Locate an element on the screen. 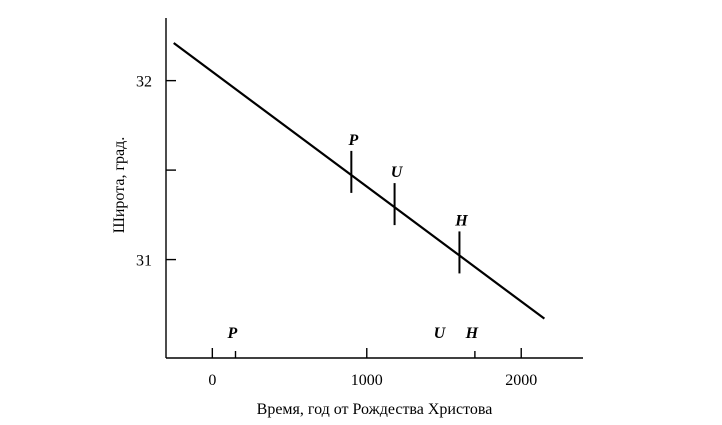 Image resolution: width=722 pixels, height=425 pixels. bottom-marker-label: U is located at coordinates (440, 333).